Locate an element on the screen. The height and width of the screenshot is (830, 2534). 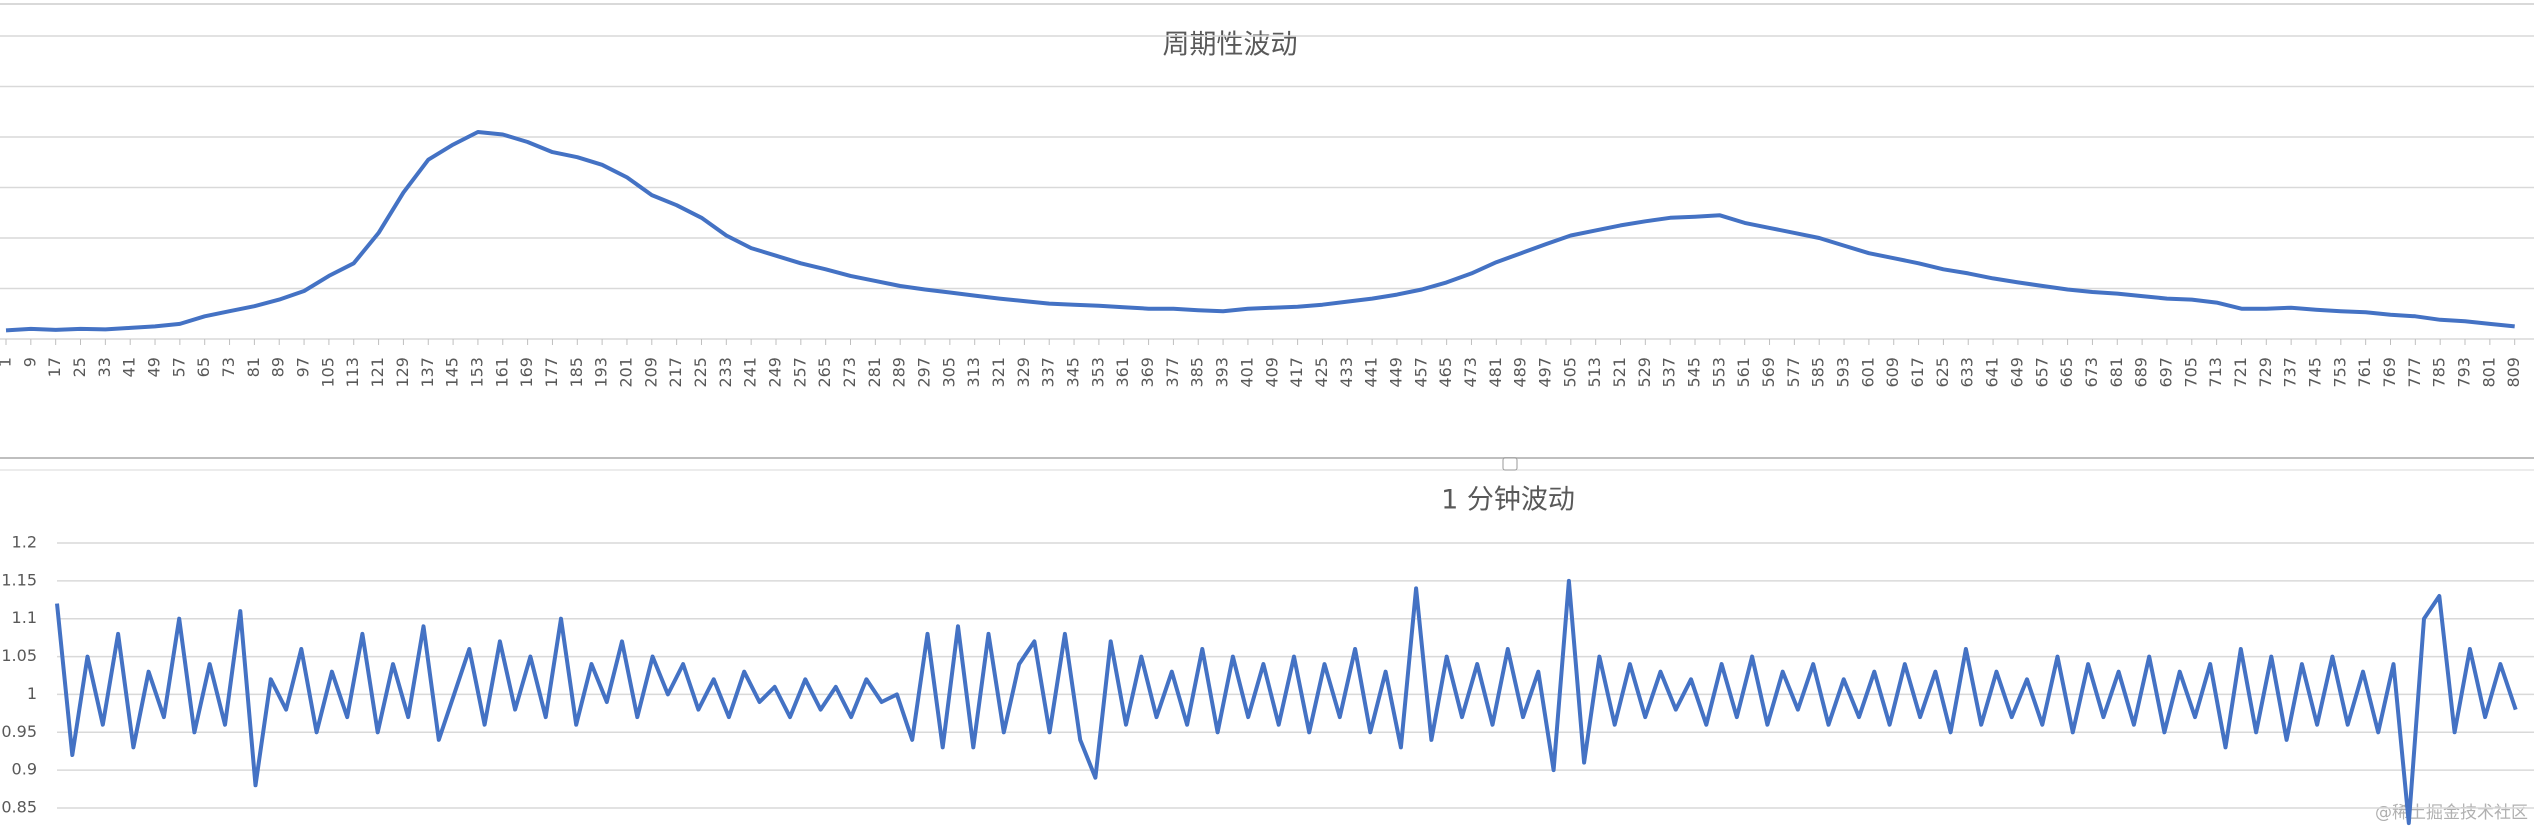
x-tick-label: 305 is located at coordinates (948, 372).